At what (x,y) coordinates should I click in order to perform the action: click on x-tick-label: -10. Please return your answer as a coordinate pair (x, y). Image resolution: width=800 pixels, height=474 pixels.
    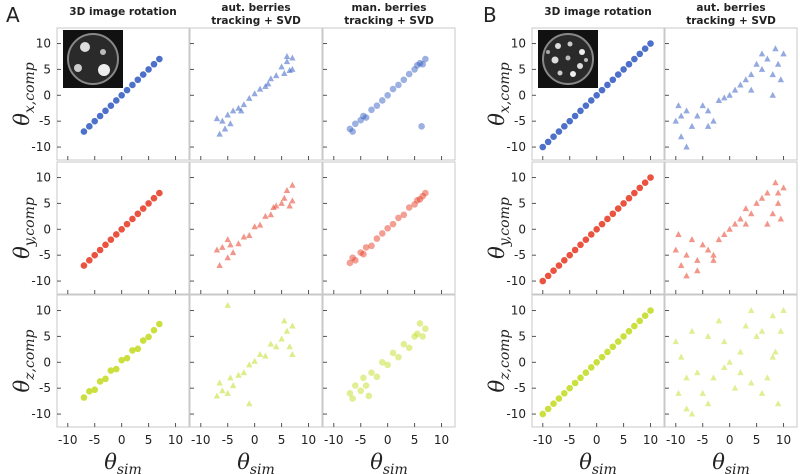
    Looking at the image, I should click on (201, 440).